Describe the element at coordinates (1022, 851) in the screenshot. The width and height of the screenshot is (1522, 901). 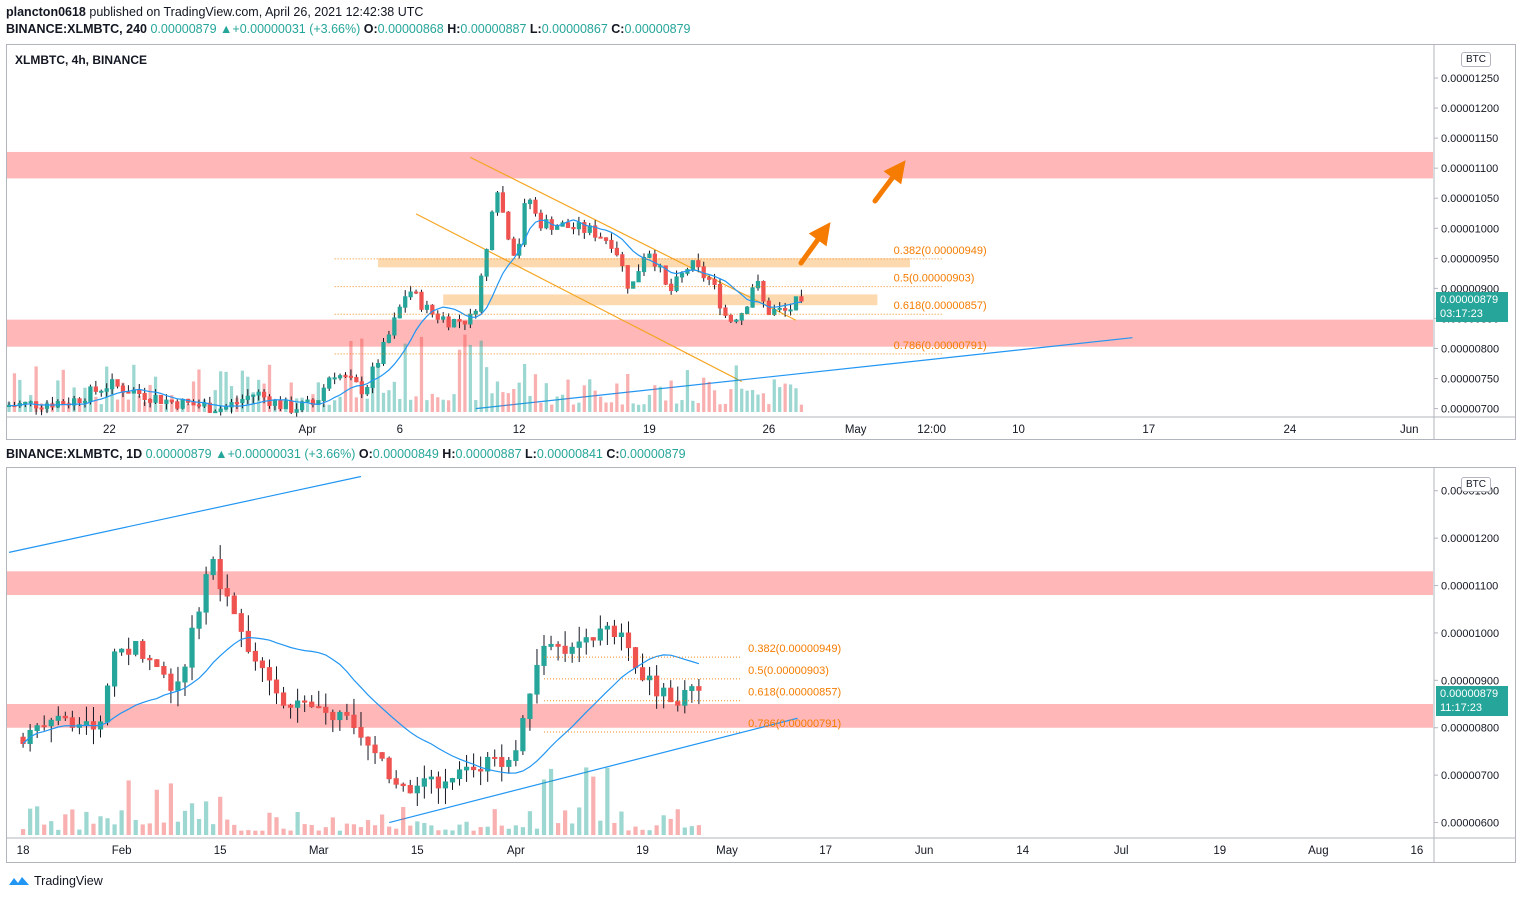
I see `x-tick-label: 14` at that location.